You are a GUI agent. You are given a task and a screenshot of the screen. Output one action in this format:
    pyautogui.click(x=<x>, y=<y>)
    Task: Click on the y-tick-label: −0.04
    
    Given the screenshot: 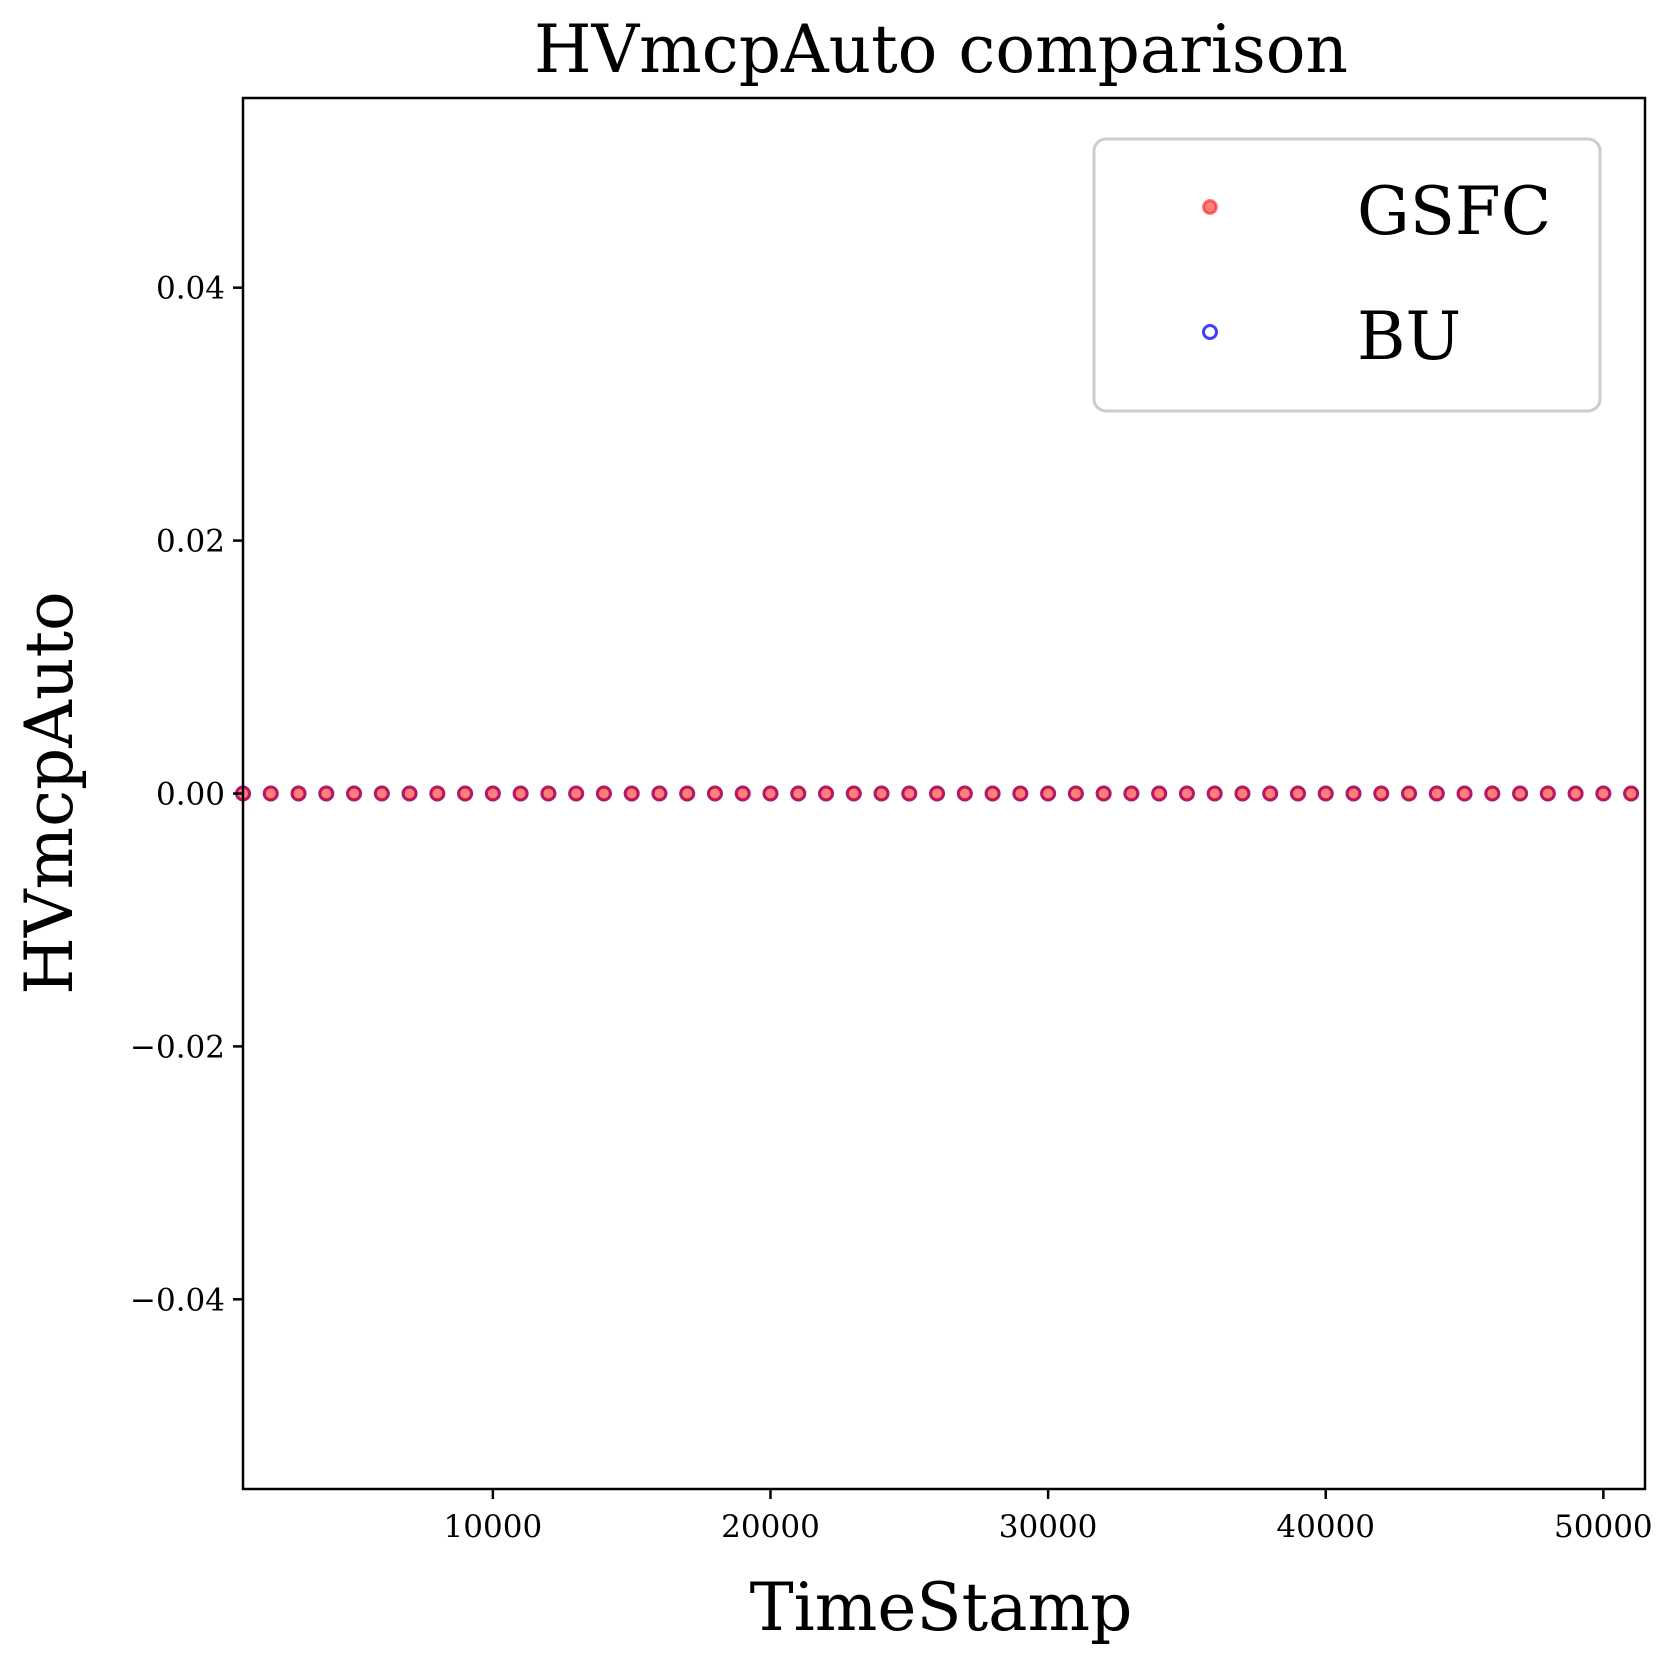 What is the action you would take?
    pyautogui.click(x=177, y=1300)
    